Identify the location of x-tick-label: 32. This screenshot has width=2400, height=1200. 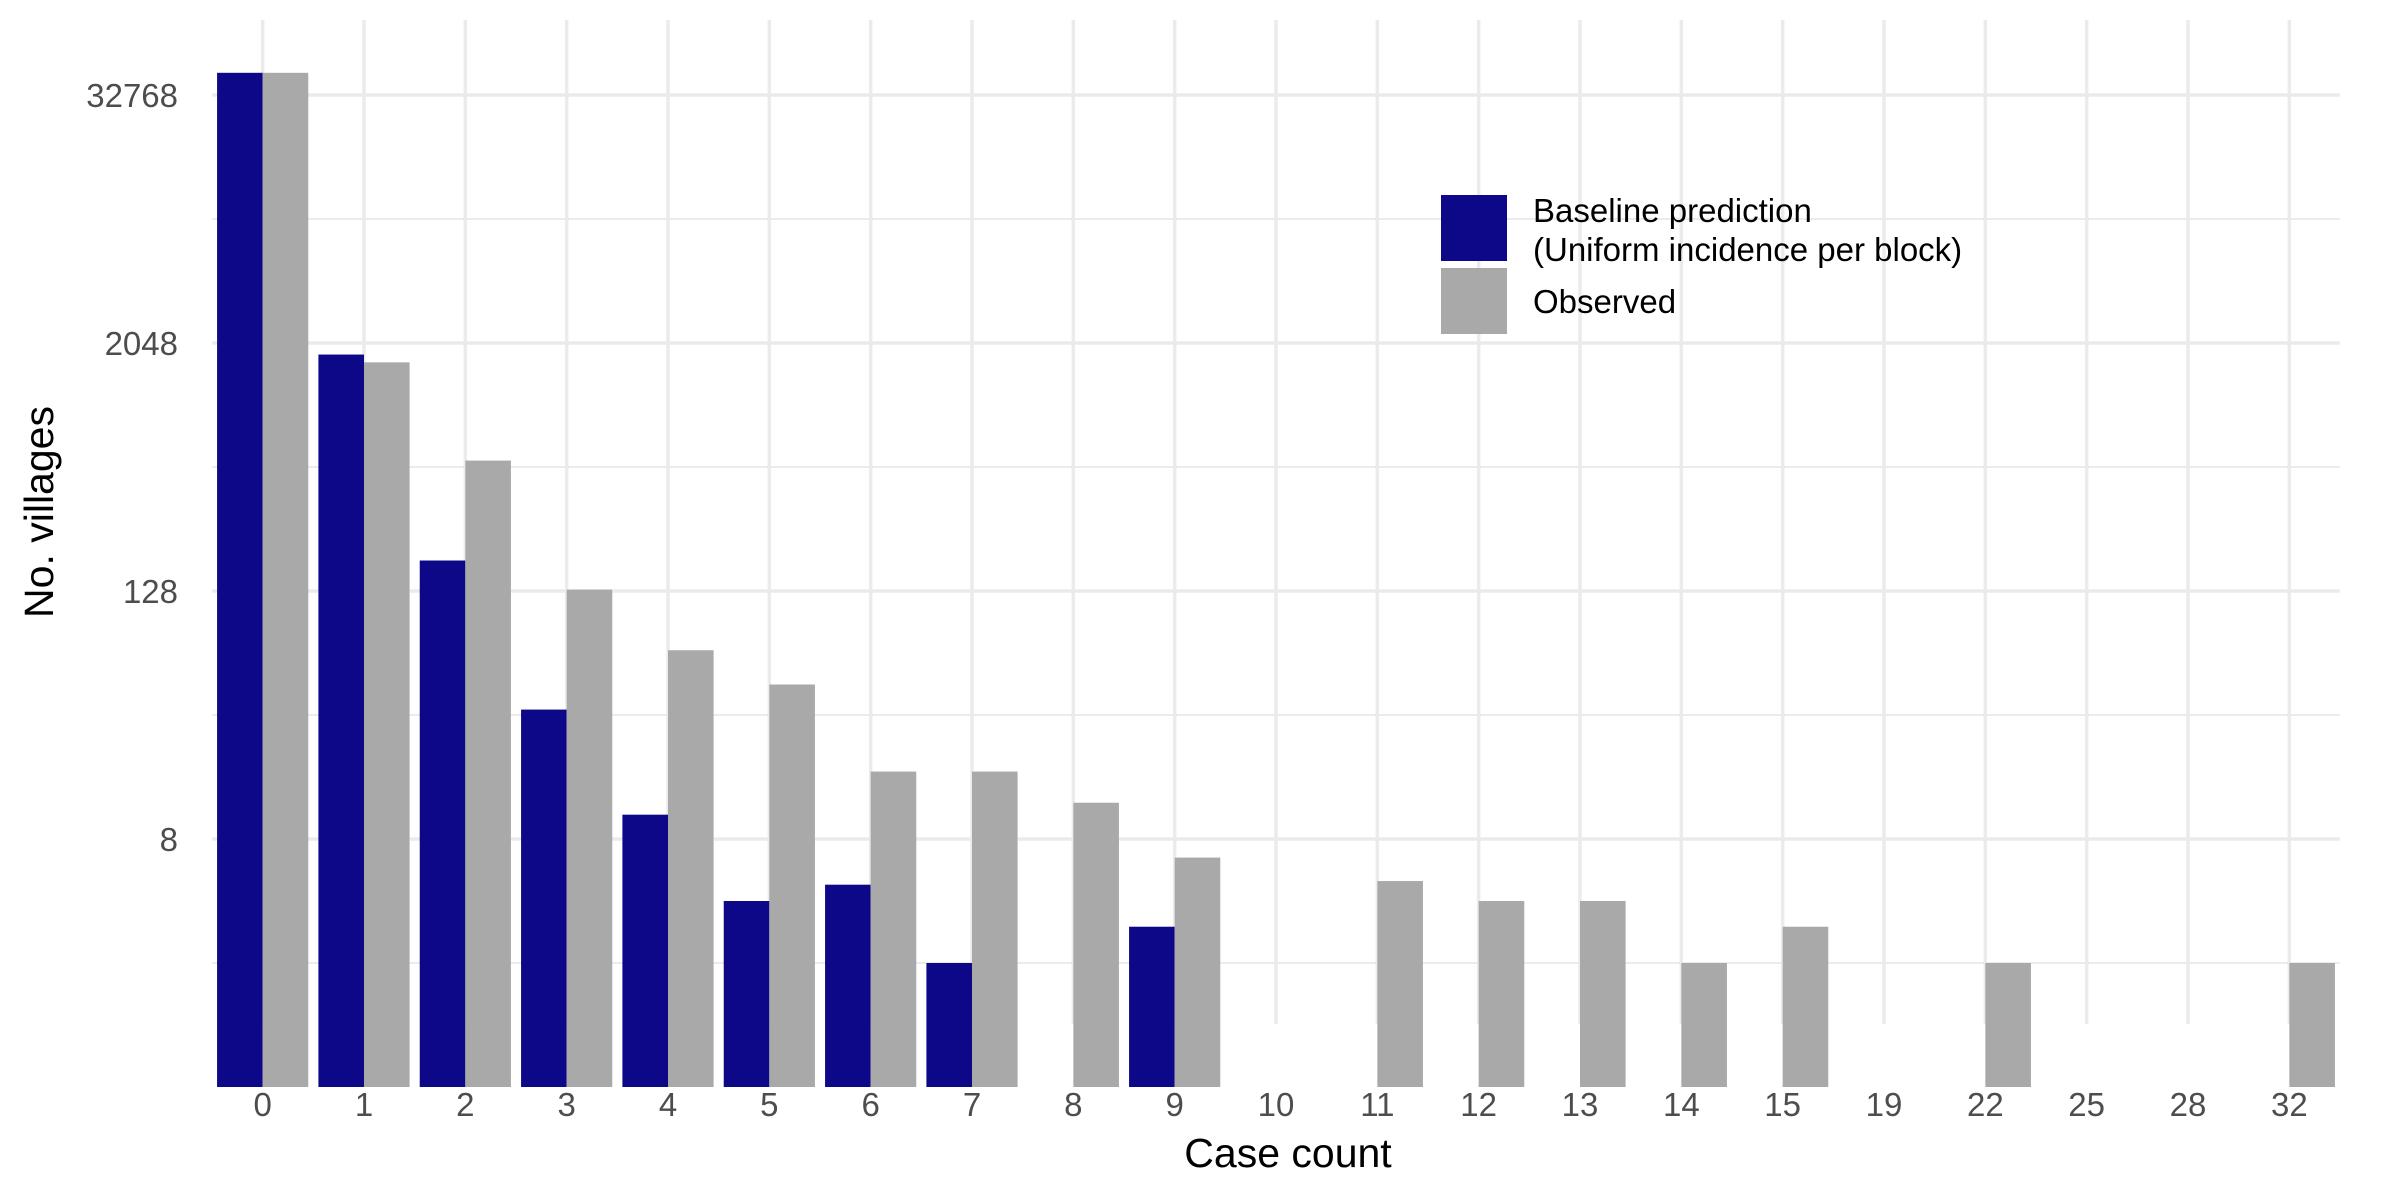
(2289, 1104).